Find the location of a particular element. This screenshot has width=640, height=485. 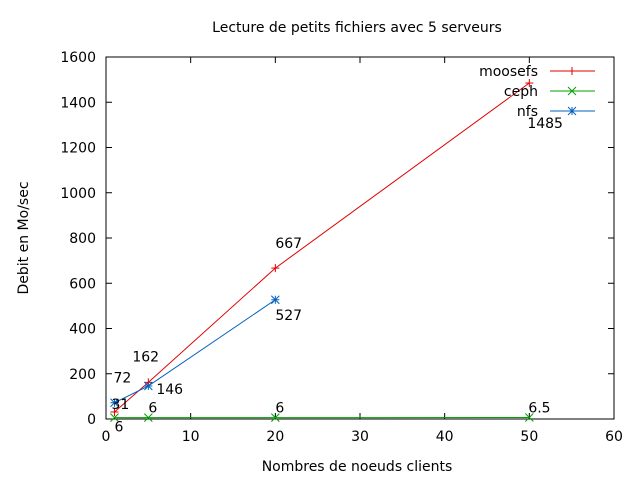

data-label-moosefs: 667 is located at coordinates (288, 244).